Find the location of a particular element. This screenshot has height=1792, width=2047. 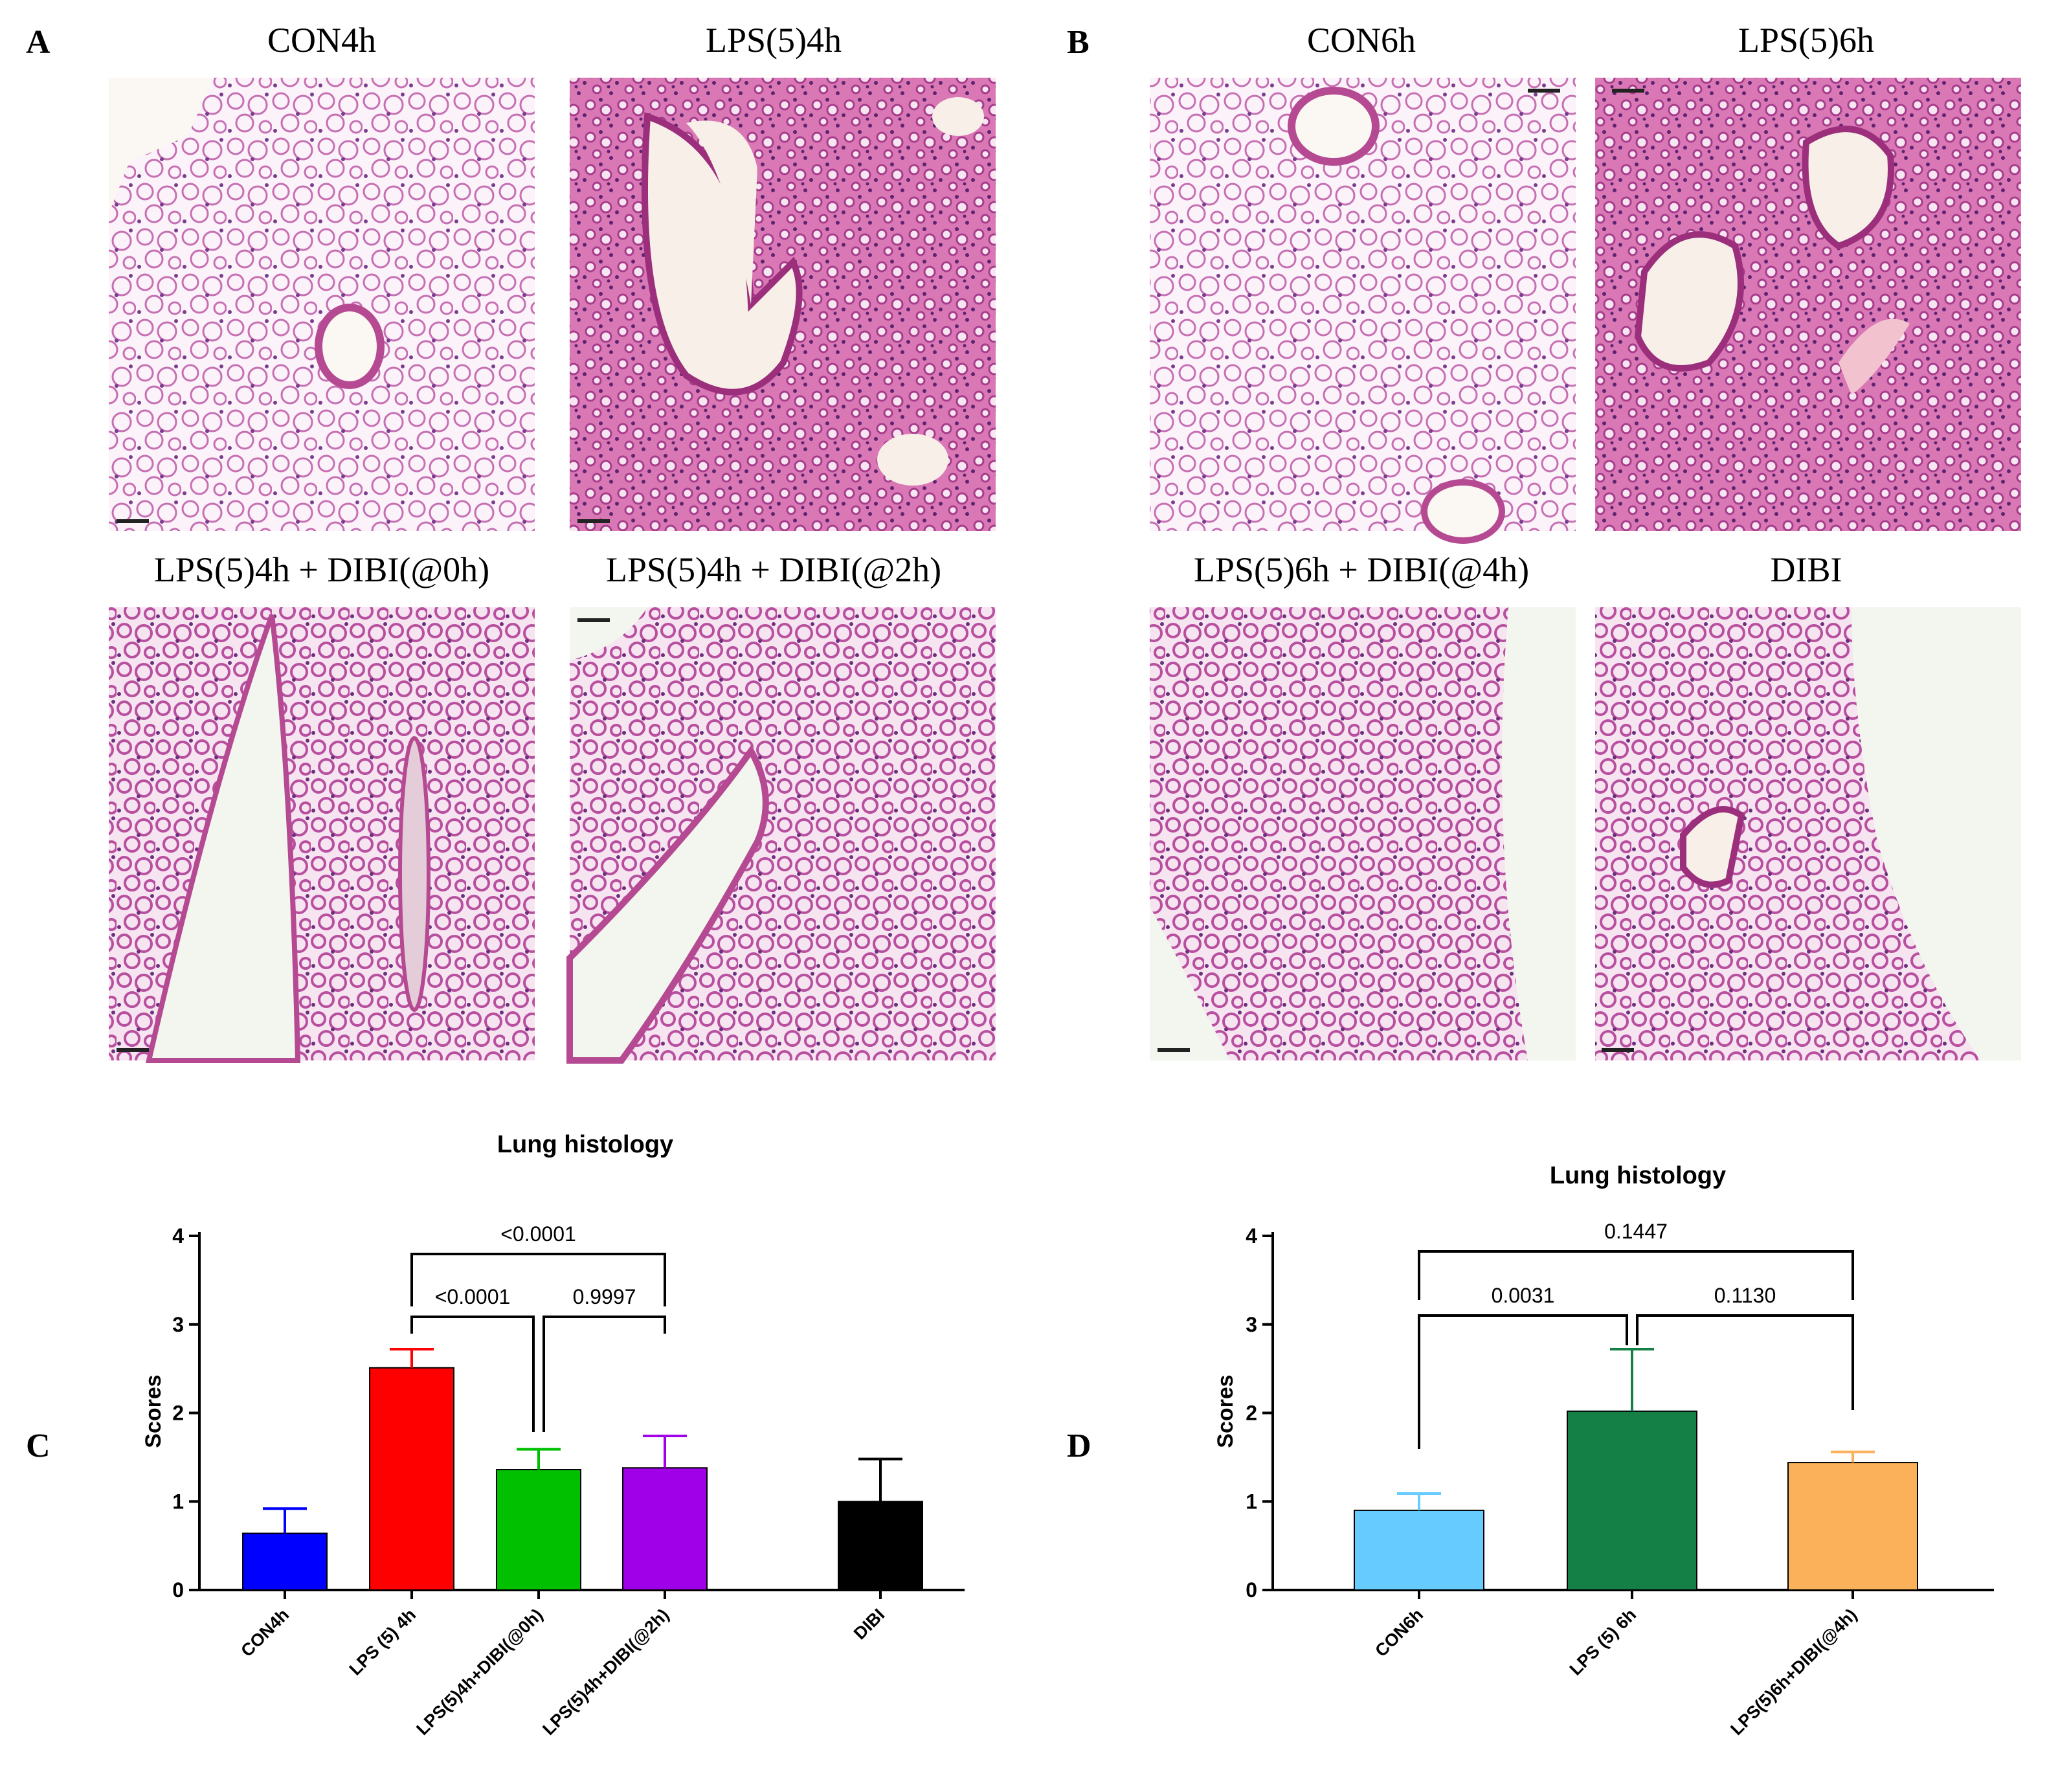

micrograph-lps4h-dibi2h is located at coordinates (781, 835).